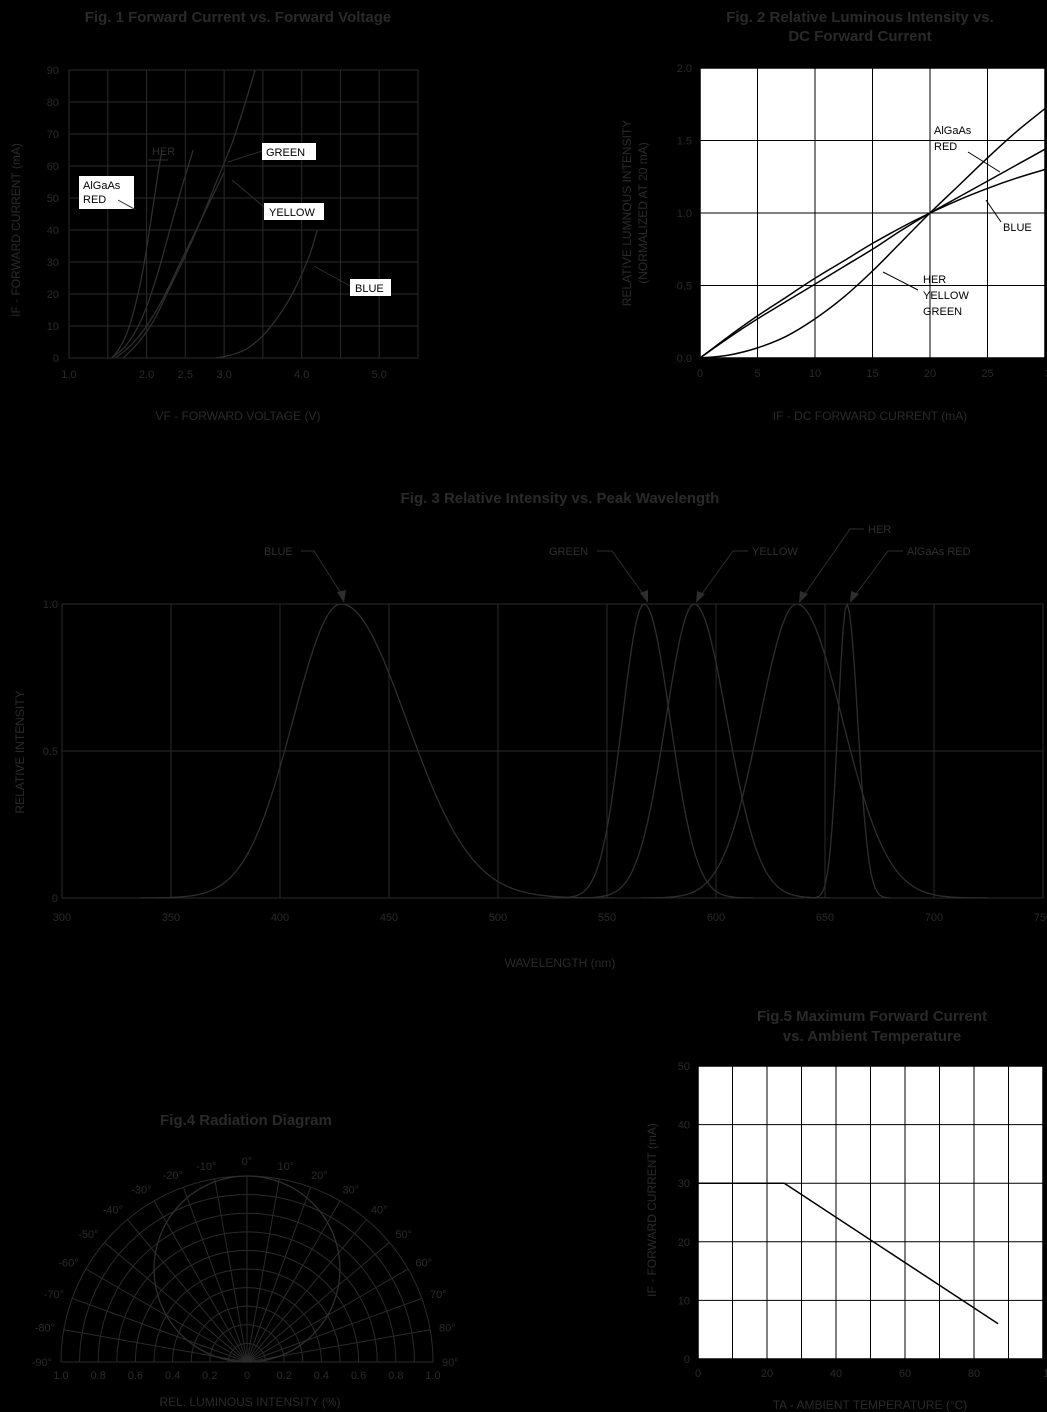  I want to click on fig3-xtick-label: 700, so click(934, 918).